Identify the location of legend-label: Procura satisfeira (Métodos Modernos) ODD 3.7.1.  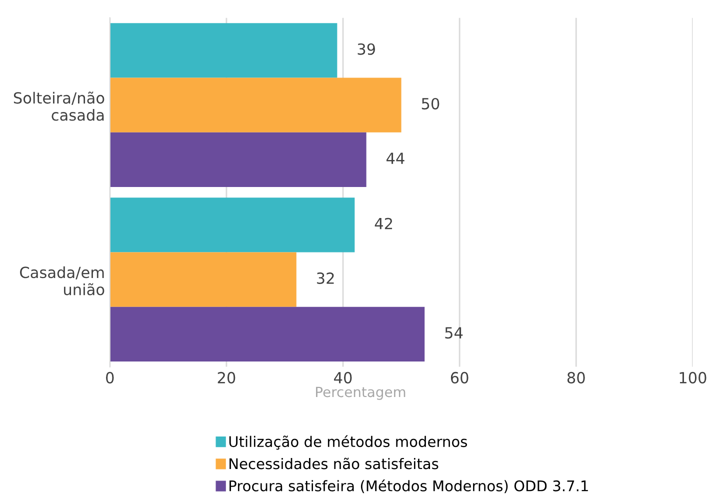
(409, 487).